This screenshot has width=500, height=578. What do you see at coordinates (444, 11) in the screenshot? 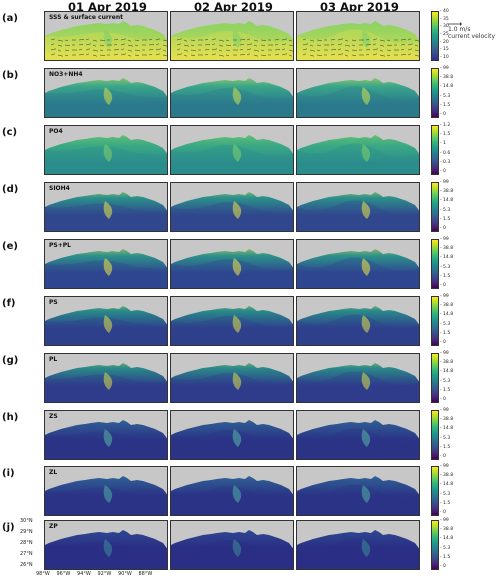
I see `colorbar-tick-label: - 40` at bounding box center [444, 11].